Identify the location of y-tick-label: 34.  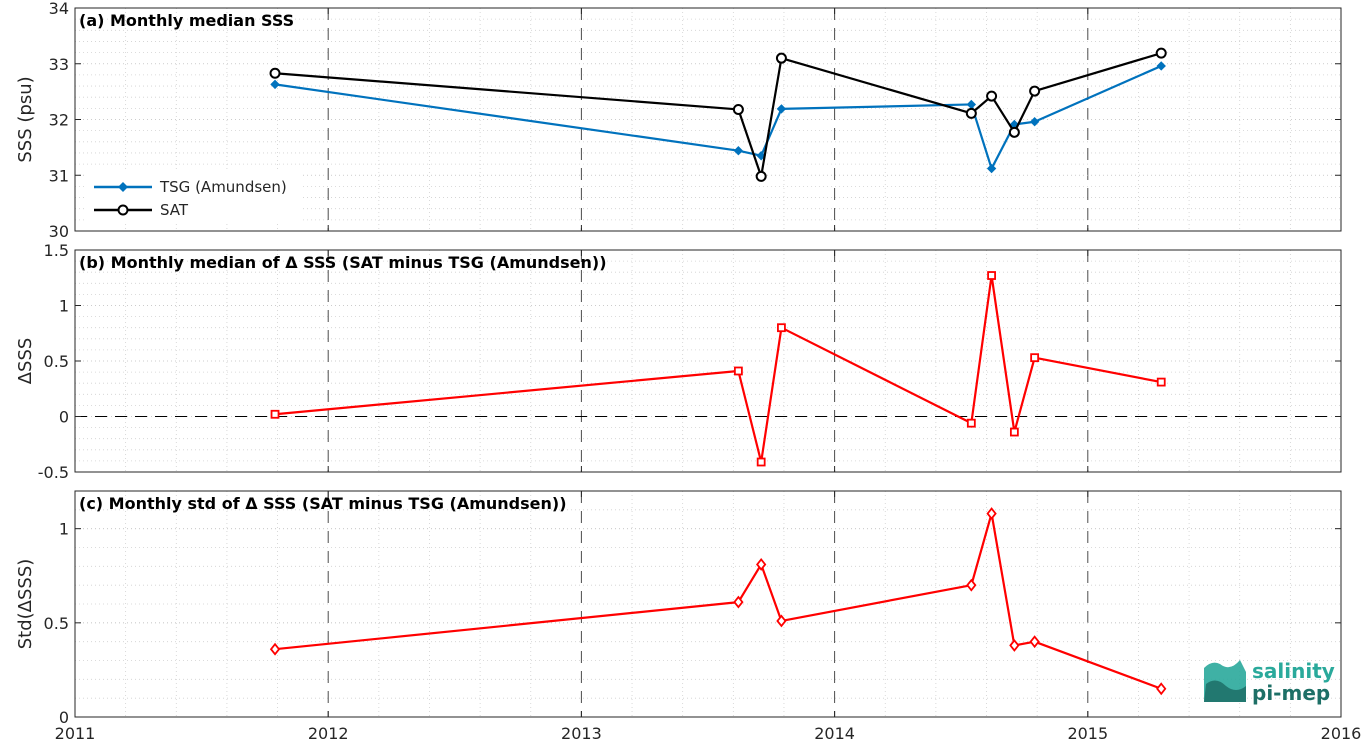
(59, 9).